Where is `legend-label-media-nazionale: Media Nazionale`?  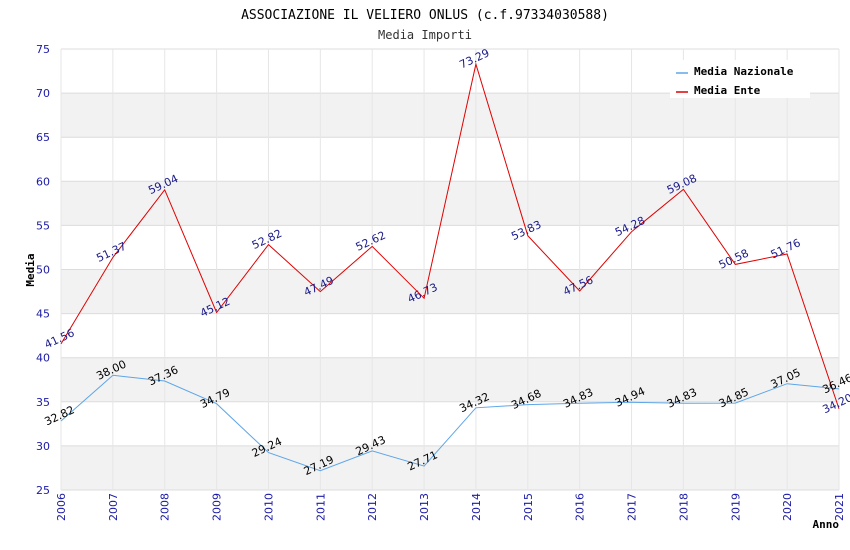
legend-label-media-nazionale: Media Nazionale is located at coordinates (744, 71).